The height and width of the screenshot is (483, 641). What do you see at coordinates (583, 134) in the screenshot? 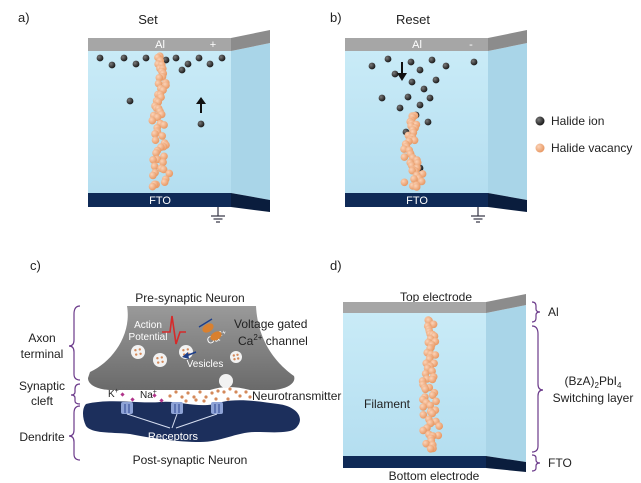
I see `legend: Halide ion Halide vacancy` at bounding box center [583, 134].